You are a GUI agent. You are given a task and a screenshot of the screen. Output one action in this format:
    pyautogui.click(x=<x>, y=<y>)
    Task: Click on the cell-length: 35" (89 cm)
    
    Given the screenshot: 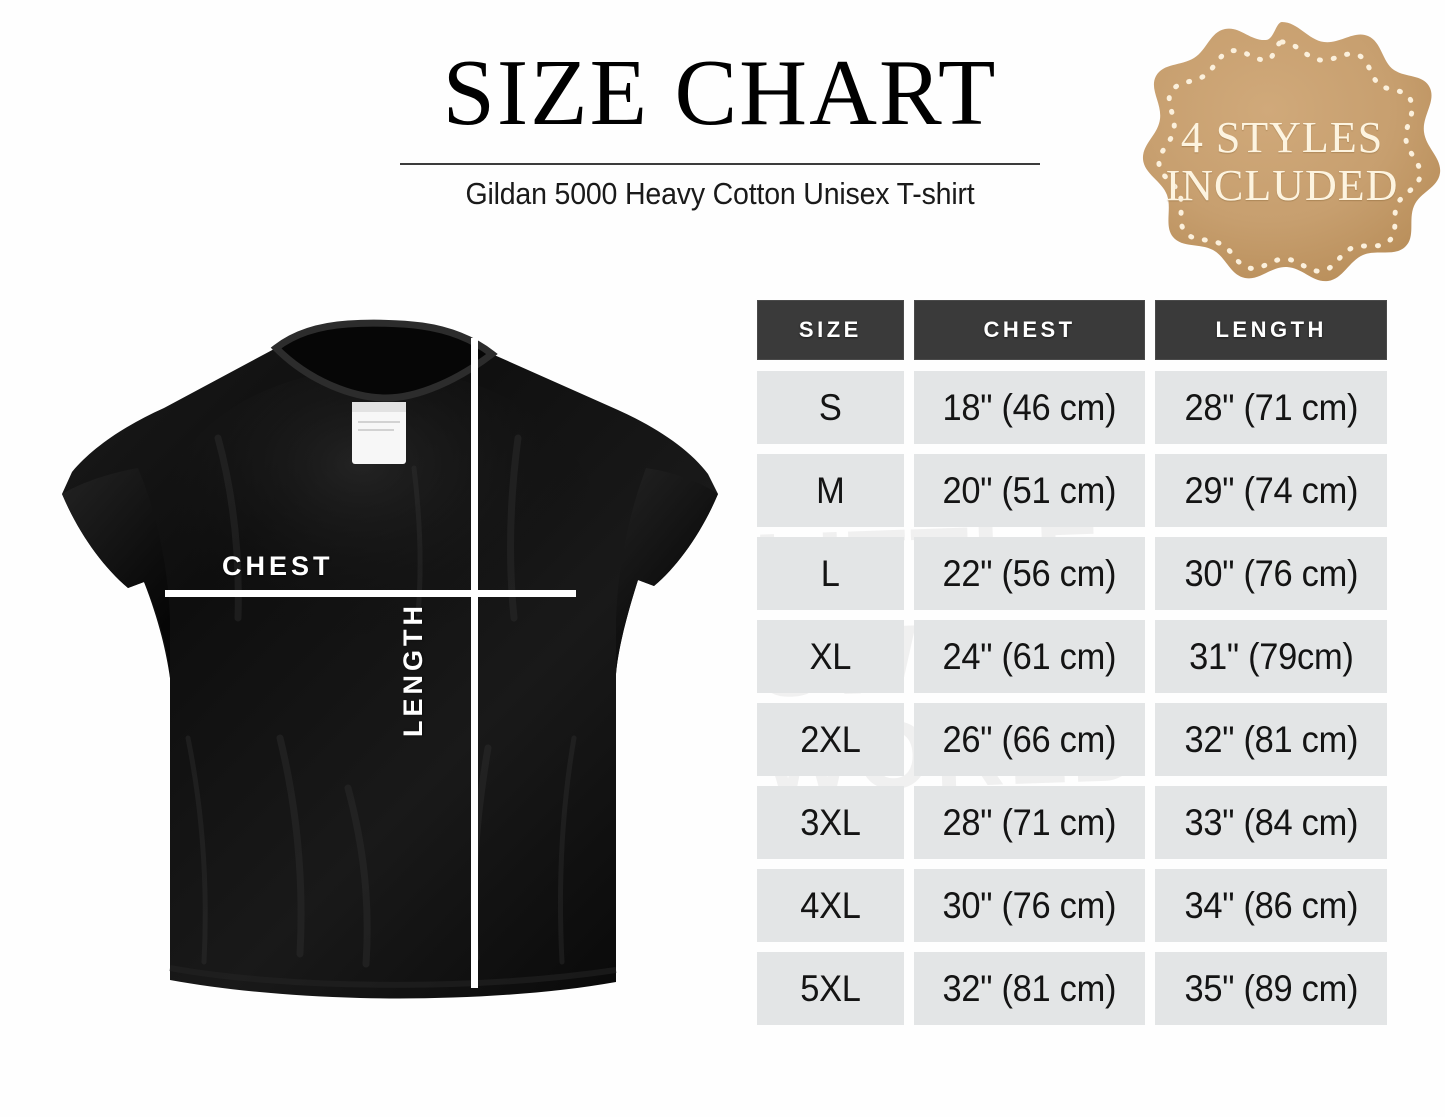 What is the action you would take?
    pyautogui.click(x=1271, y=988)
    